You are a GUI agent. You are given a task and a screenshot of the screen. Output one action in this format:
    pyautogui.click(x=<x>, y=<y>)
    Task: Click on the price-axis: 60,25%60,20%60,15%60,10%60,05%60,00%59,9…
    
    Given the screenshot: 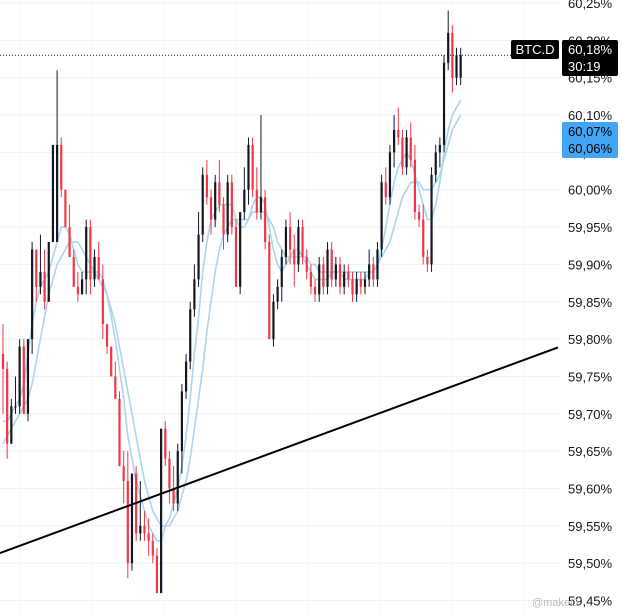 What is the action you would take?
    pyautogui.click(x=591, y=307)
    